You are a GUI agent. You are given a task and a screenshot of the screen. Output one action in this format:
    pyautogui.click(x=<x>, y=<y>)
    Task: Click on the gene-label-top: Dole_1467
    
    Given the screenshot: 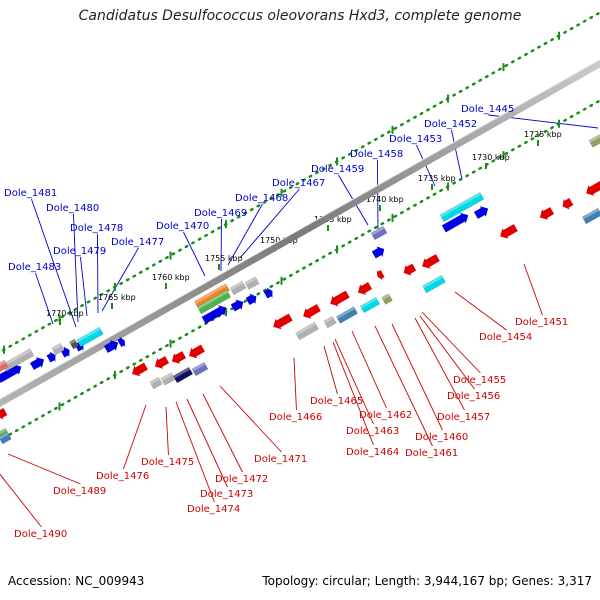 What is the action you would take?
    pyautogui.click(x=298, y=183)
    